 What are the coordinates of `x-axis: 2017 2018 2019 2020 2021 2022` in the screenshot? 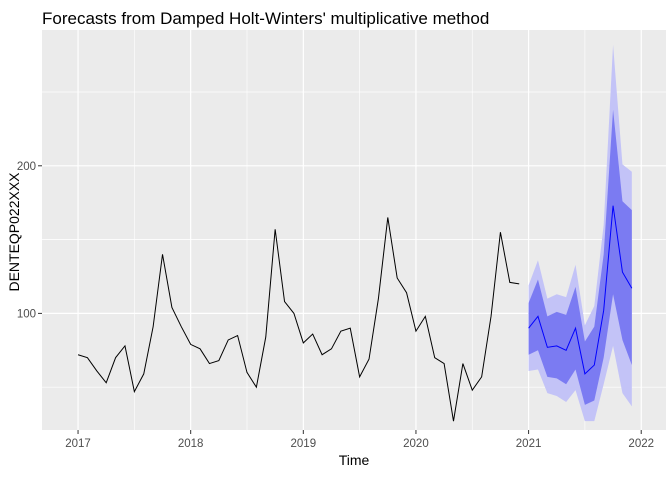 It's located at (359, 440).